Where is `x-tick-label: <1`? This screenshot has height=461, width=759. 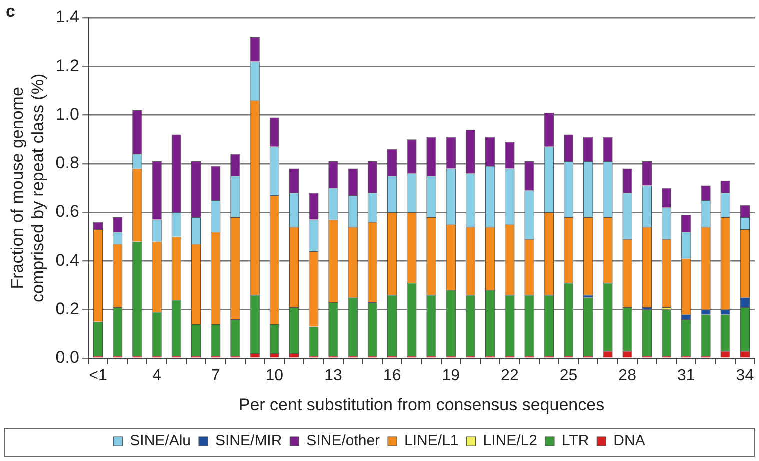
x-tick-label: <1 is located at coordinates (98, 375).